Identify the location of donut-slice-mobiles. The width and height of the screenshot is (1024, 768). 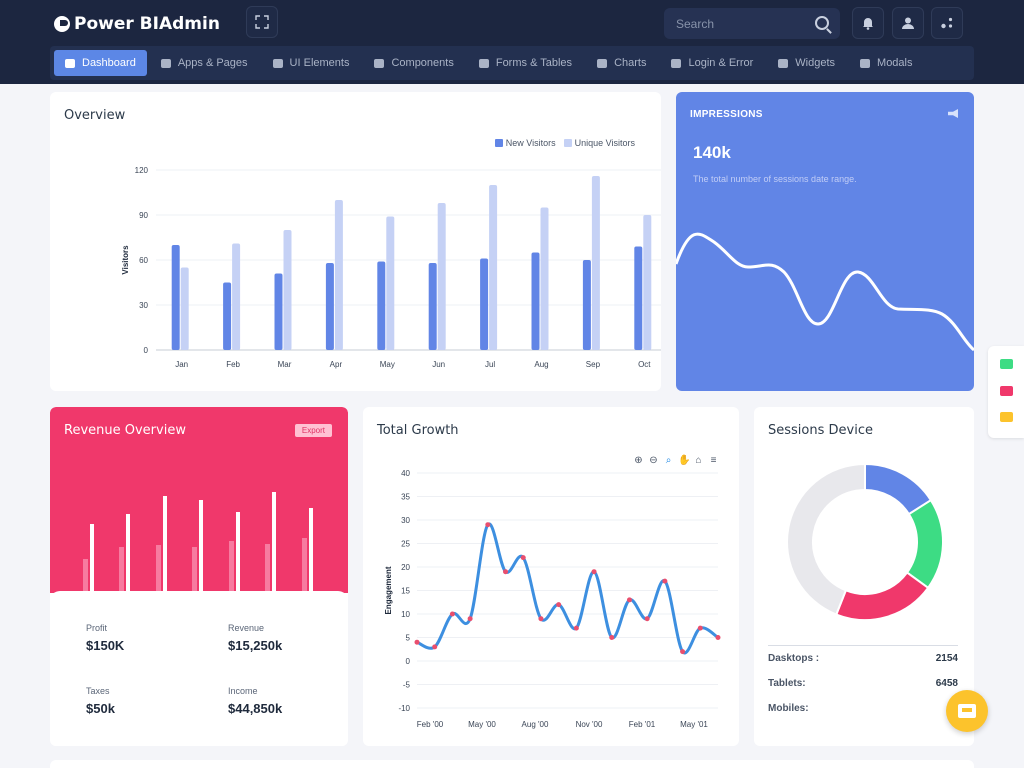
(882, 596).